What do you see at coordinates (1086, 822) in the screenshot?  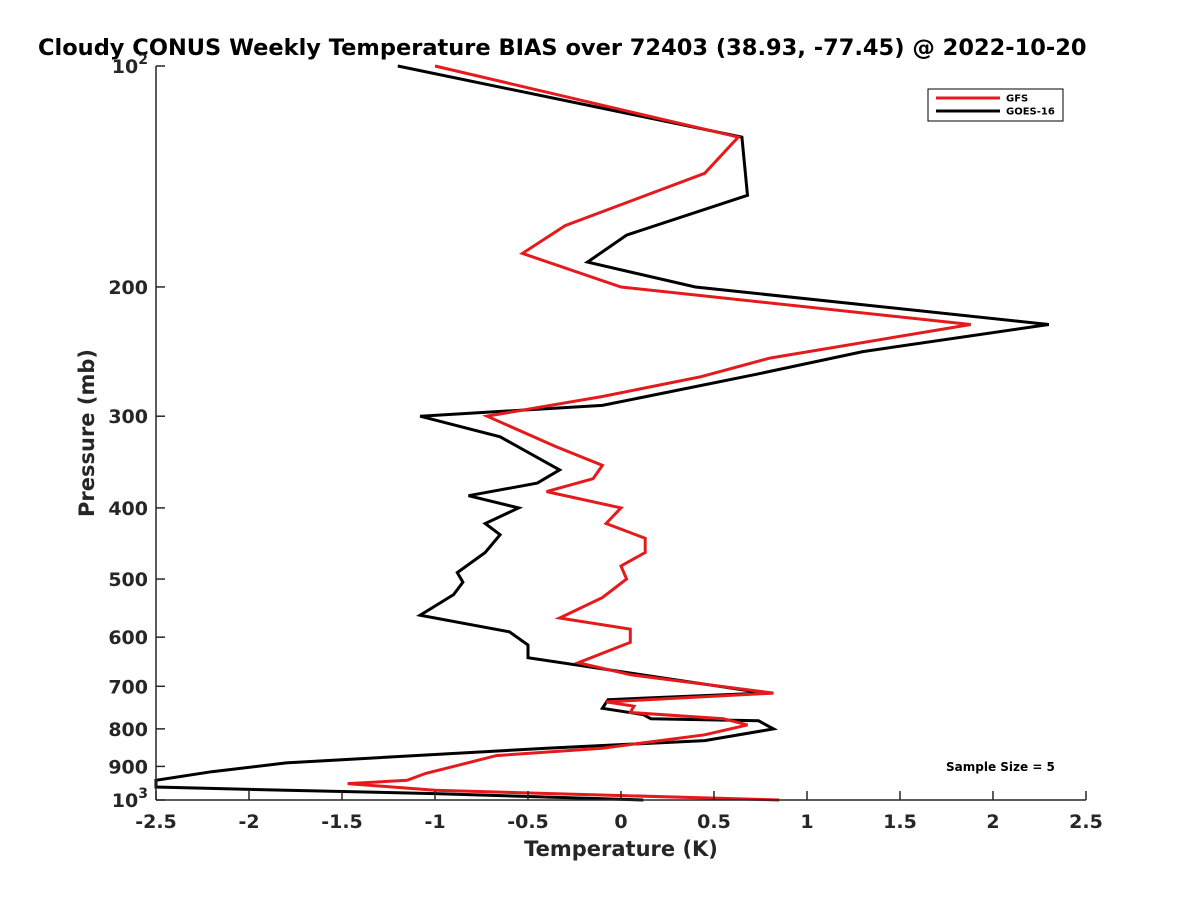 I see `x-tick-label: 2.5` at bounding box center [1086, 822].